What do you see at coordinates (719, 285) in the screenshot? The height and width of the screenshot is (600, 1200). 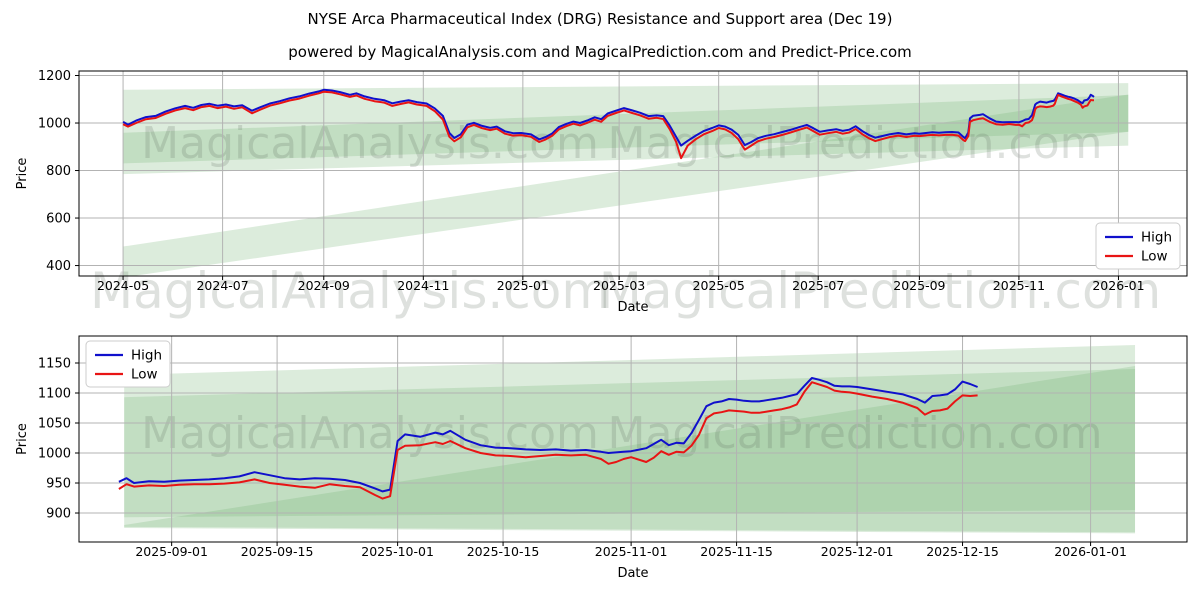 I see `x-tick-label: 2025-05` at bounding box center [719, 285].